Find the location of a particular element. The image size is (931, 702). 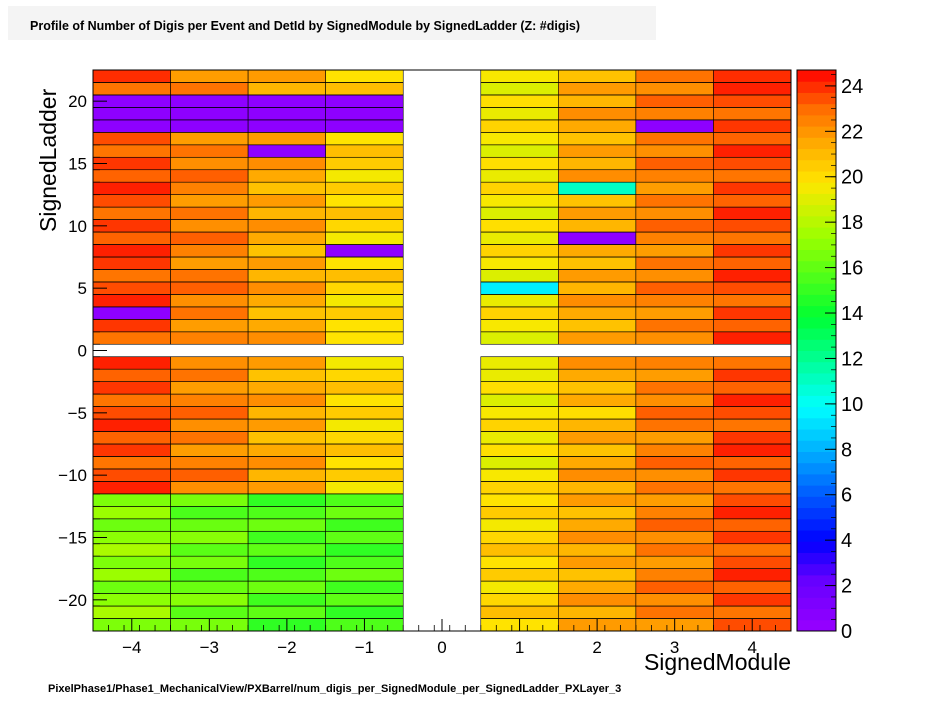

y-tick-label: 10 is located at coordinates (77, 226).